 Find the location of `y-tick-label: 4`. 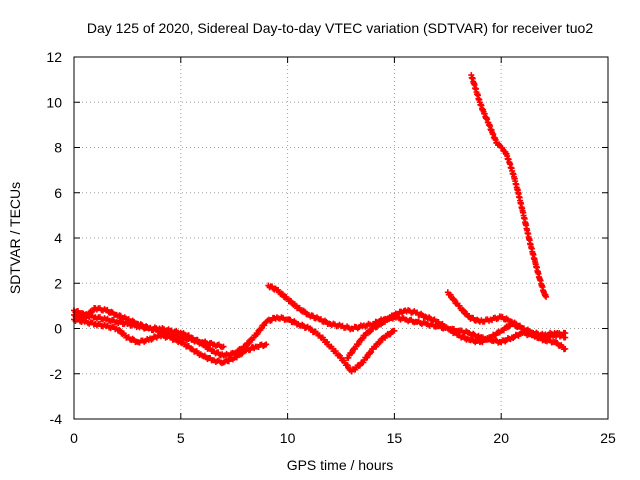

y-tick-label: 4 is located at coordinates (58, 238).